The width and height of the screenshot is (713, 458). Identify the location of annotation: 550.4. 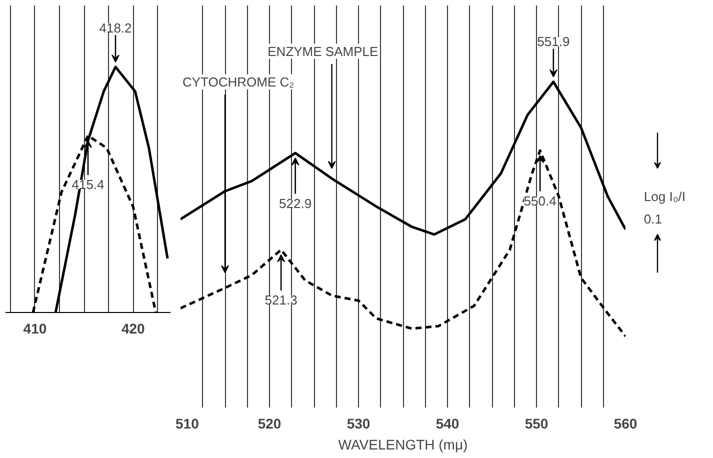
(540, 200).